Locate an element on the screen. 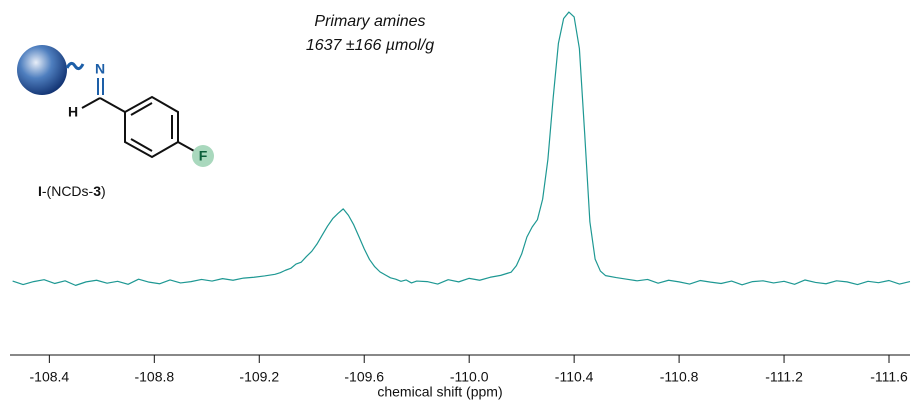 This screenshot has width=911, height=403. atom-label: F is located at coordinates (203, 156).